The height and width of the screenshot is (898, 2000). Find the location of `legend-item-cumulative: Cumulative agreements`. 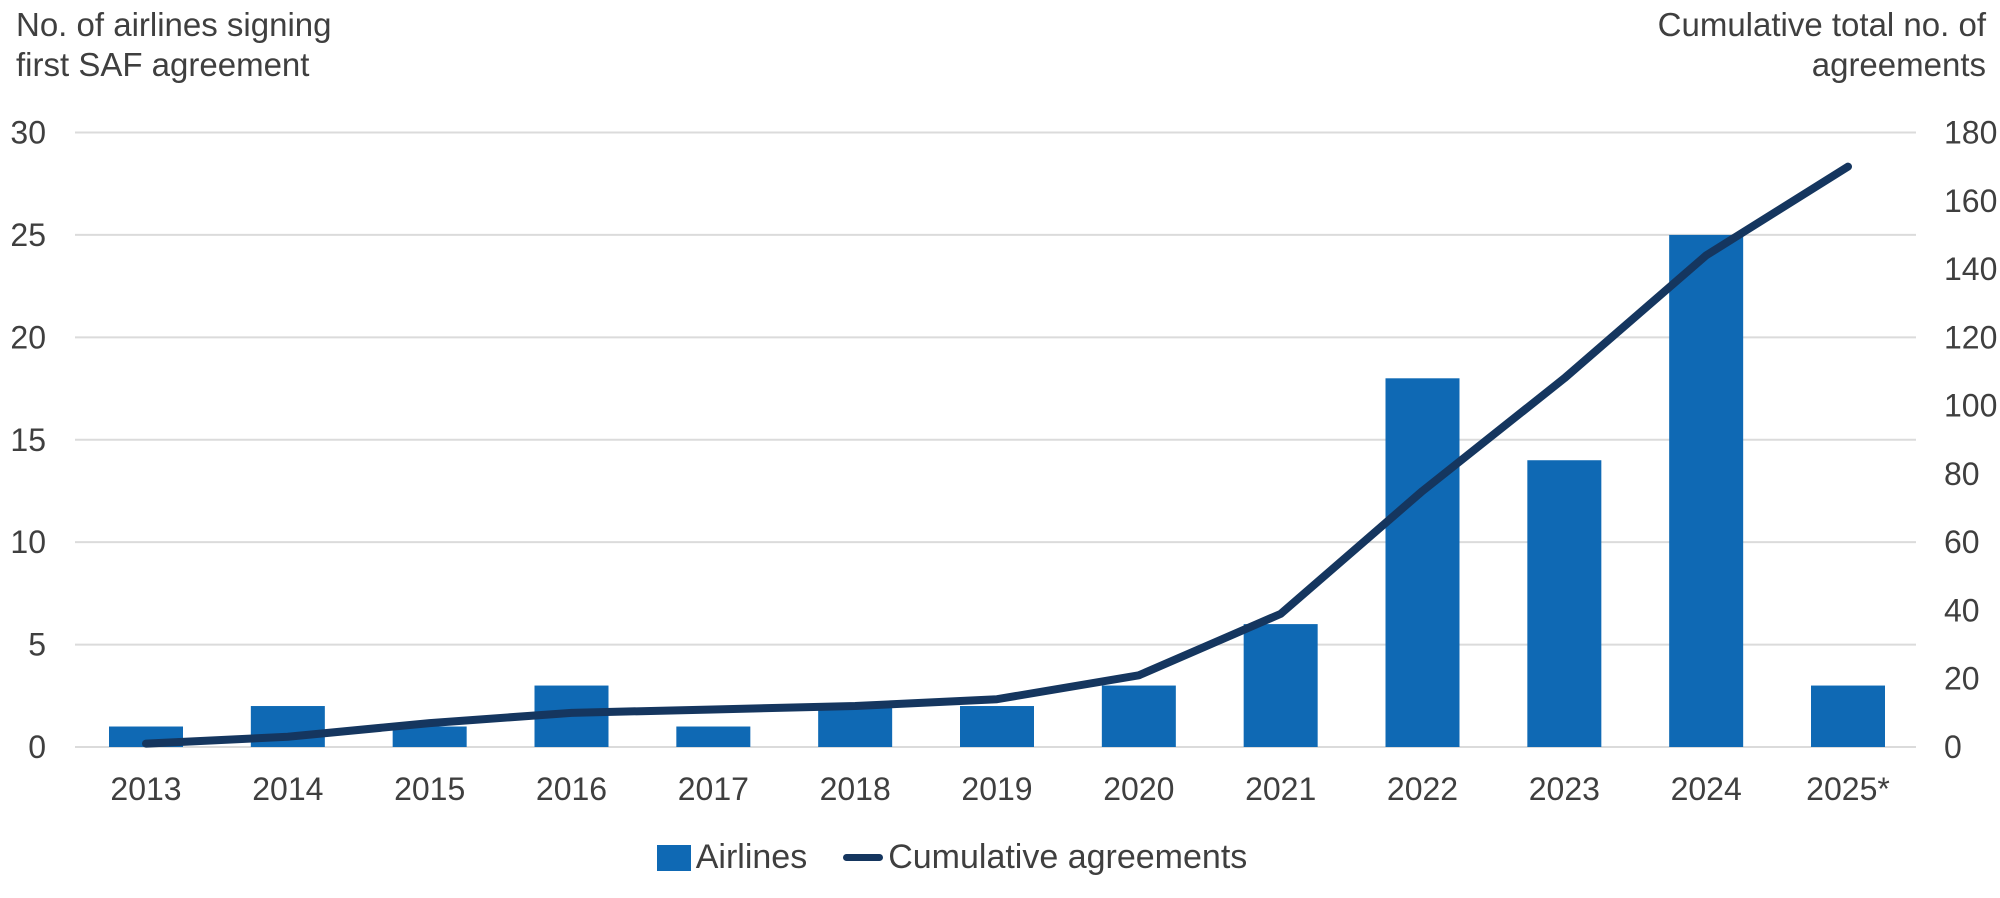

legend-item-cumulative: Cumulative agreements is located at coordinates (1045, 857).